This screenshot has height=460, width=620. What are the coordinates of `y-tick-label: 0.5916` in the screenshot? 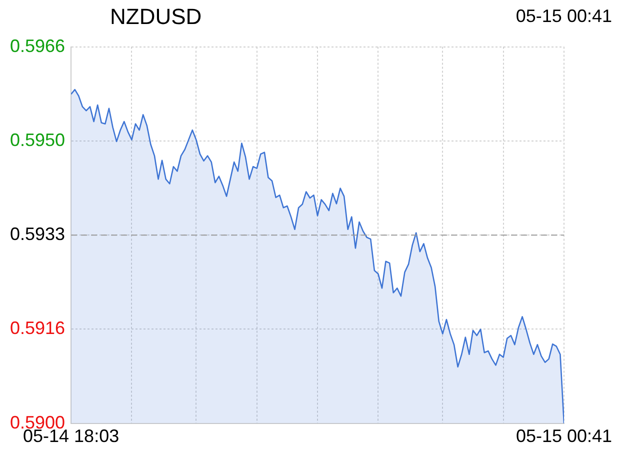 It's located at (38, 328).